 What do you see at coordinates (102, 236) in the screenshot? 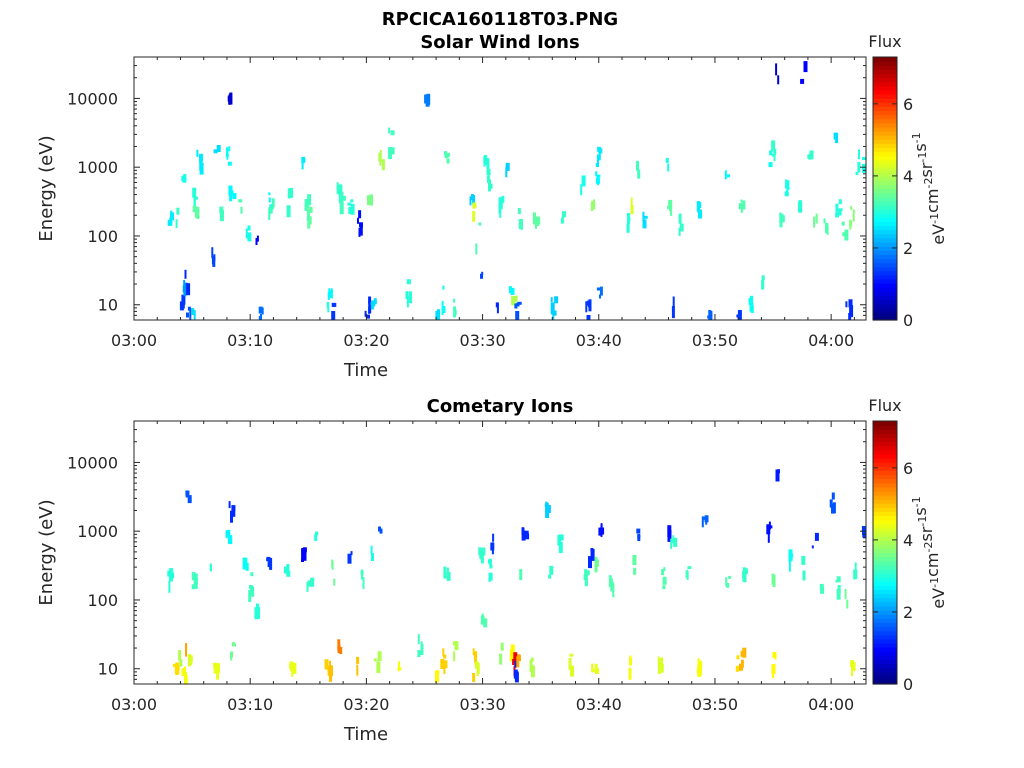
I see `y-tick-label: 100` at bounding box center [102, 236].